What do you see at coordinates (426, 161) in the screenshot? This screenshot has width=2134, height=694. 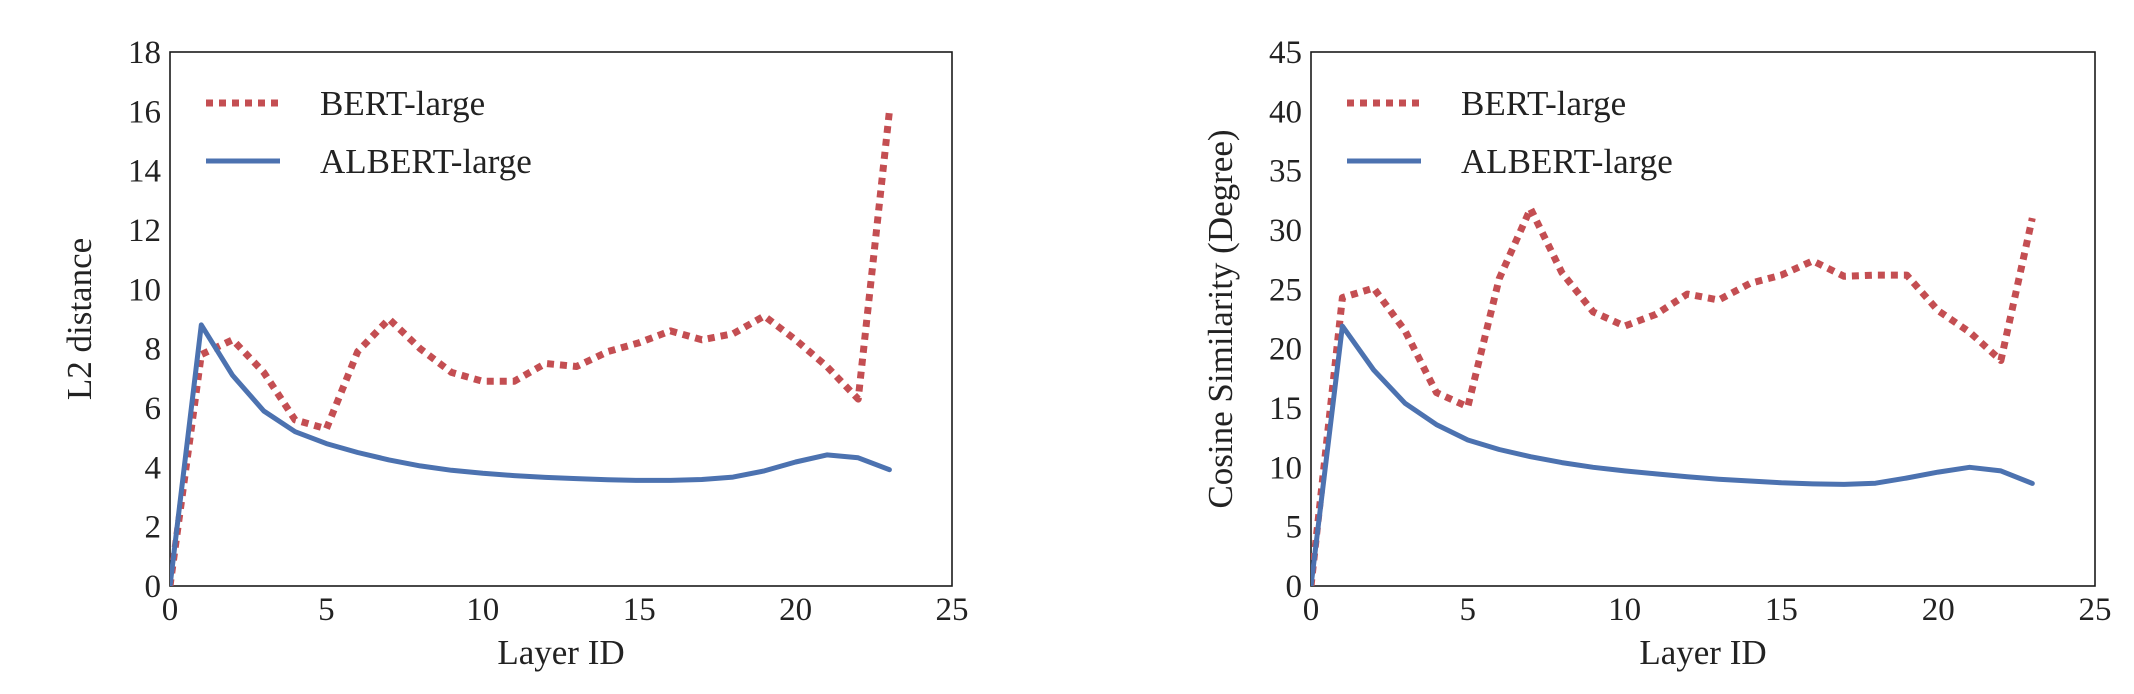 I see `chart-1-legend-label-albert-large: ALBERT-large` at bounding box center [426, 161].